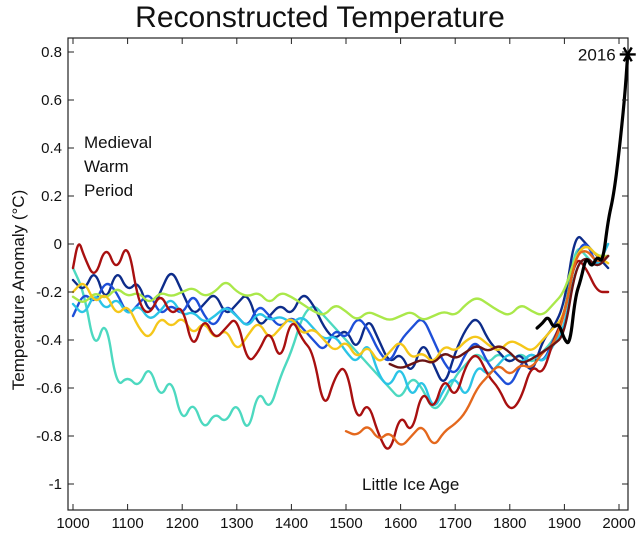 Image resolution: width=640 pixels, height=534 pixels. I want to click on y-tick-label: -0.6, so click(49, 388).